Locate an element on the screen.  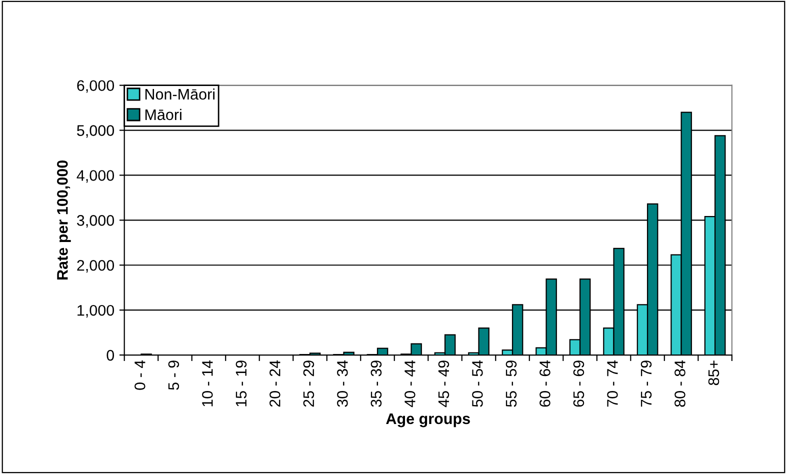
x-tick-label: 45 - 49 is located at coordinates (444, 384).